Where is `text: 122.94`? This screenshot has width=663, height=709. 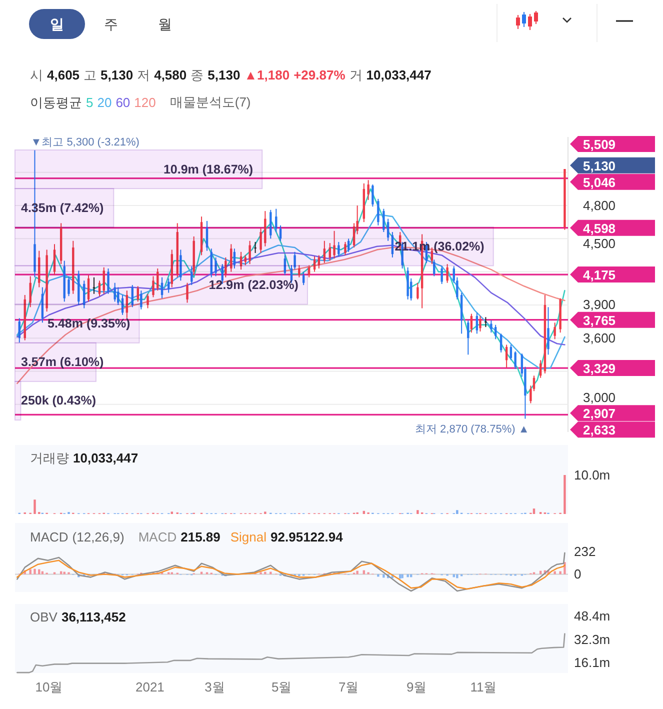 text: 122.94 is located at coordinates (323, 537).